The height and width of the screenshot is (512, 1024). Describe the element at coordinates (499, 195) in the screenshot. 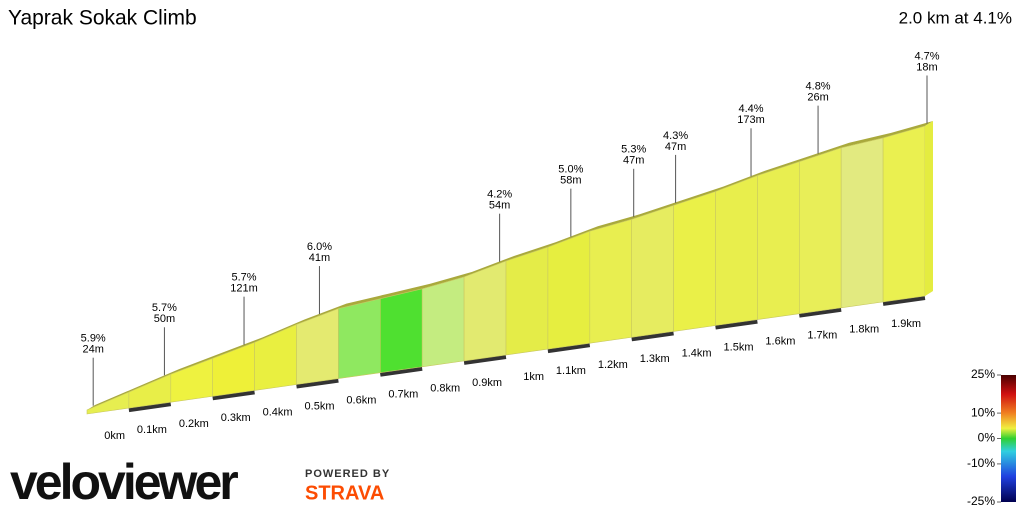

I see `annotation-grade: 4.2%` at that location.